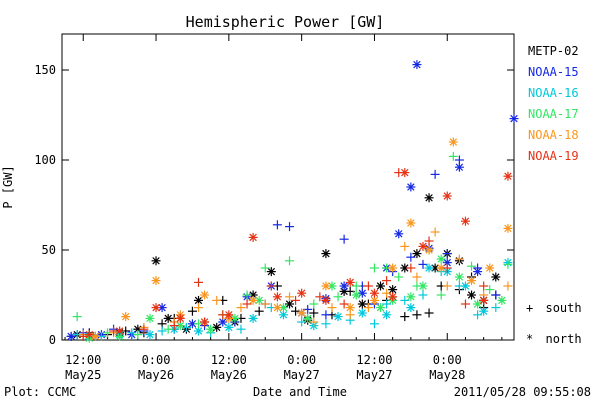  I want to click on y-tick-label: 100, so click(45, 160).